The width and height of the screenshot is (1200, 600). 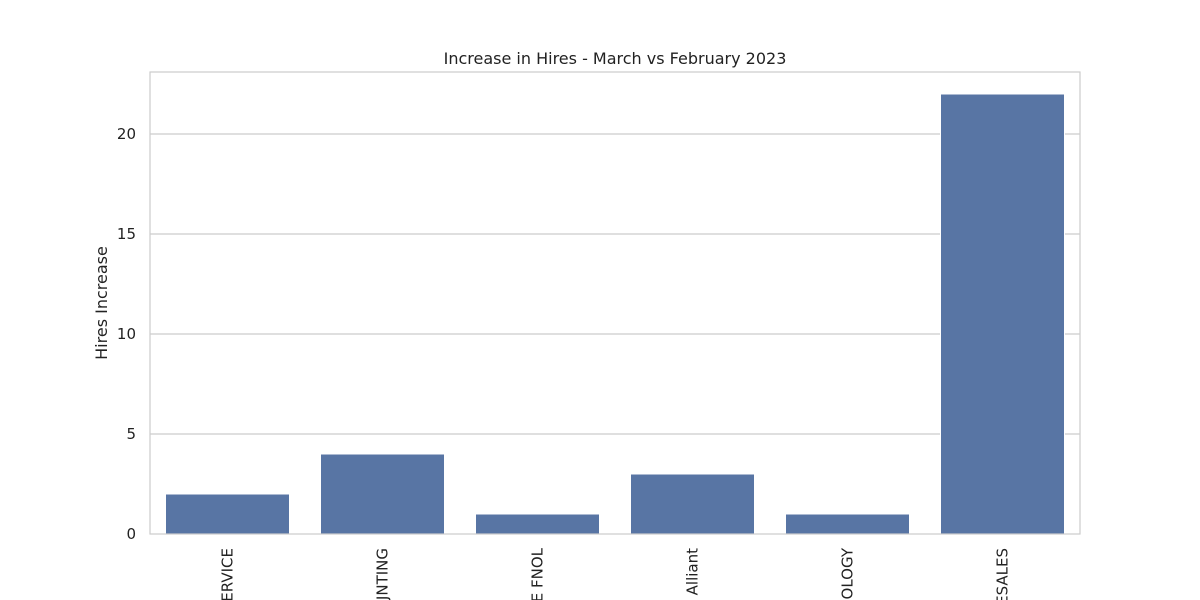 What do you see at coordinates (131, 434) in the screenshot?
I see `y-tick-label: 5` at bounding box center [131, 434].